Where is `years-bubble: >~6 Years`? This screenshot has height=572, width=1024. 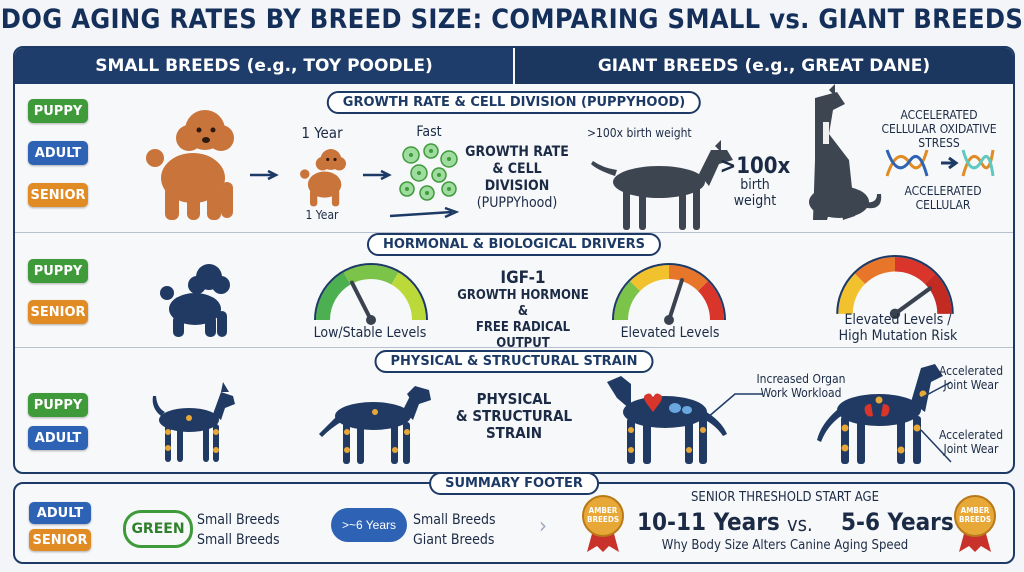
years-bubble: >~6 Years is located at coordinates (369, 525).